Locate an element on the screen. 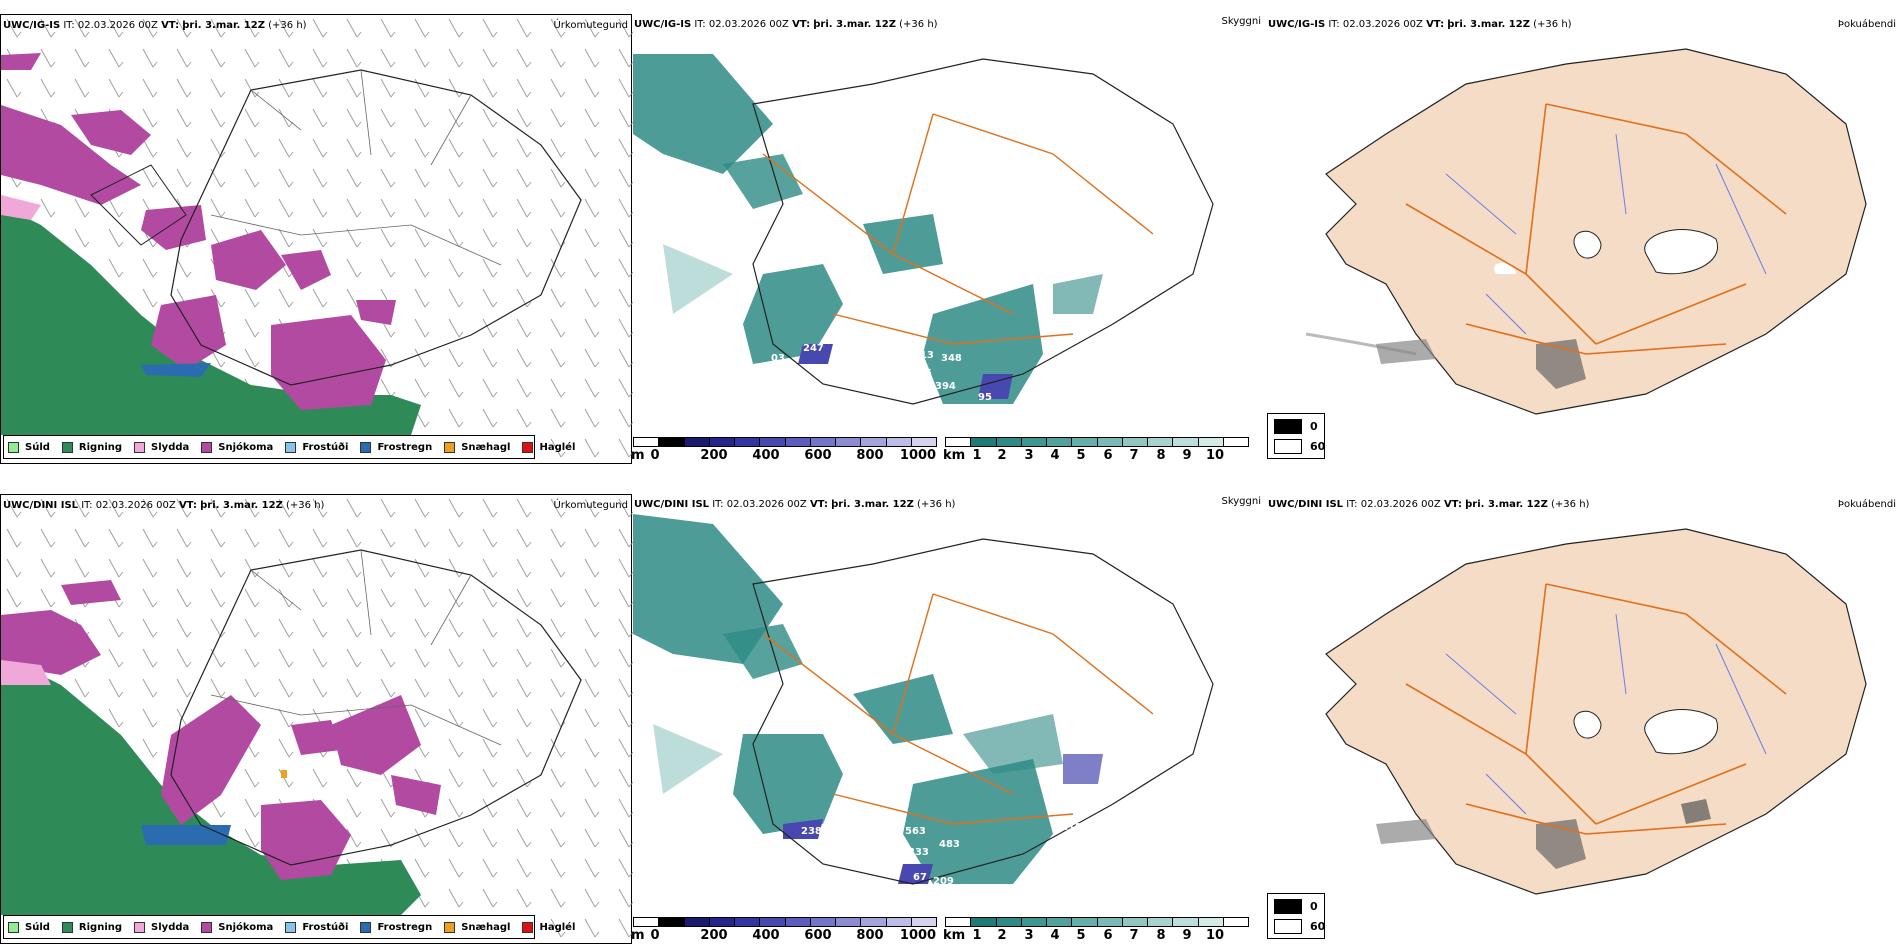 The image size is (1900, 950). ceiling-colorbar: m 0 200 400 600 800 1000 is located at coordinates (784, 930).